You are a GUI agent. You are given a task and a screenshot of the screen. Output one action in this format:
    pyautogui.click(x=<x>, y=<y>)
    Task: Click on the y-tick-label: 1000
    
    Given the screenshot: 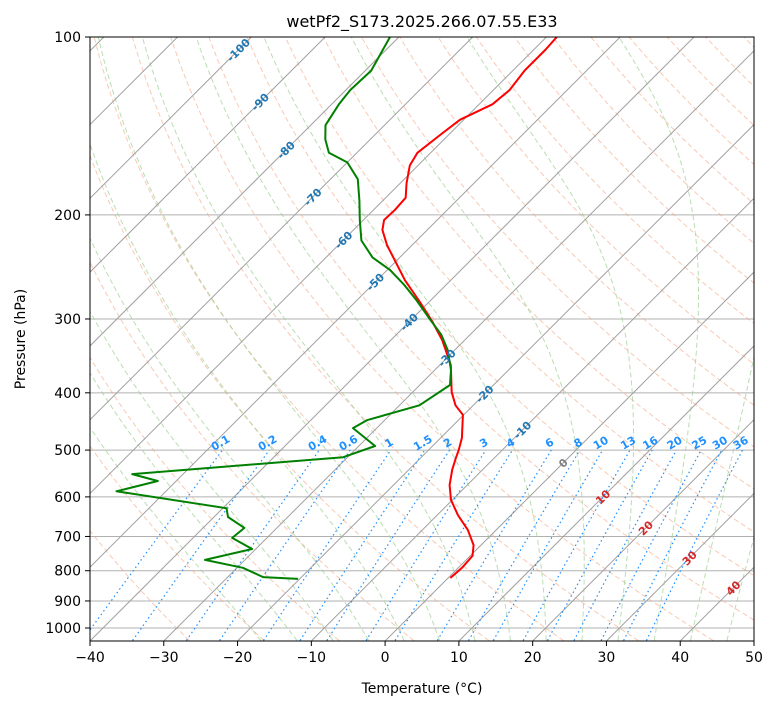 What is the action you would take?
    pyautogui.click(x=63, y=629)
    